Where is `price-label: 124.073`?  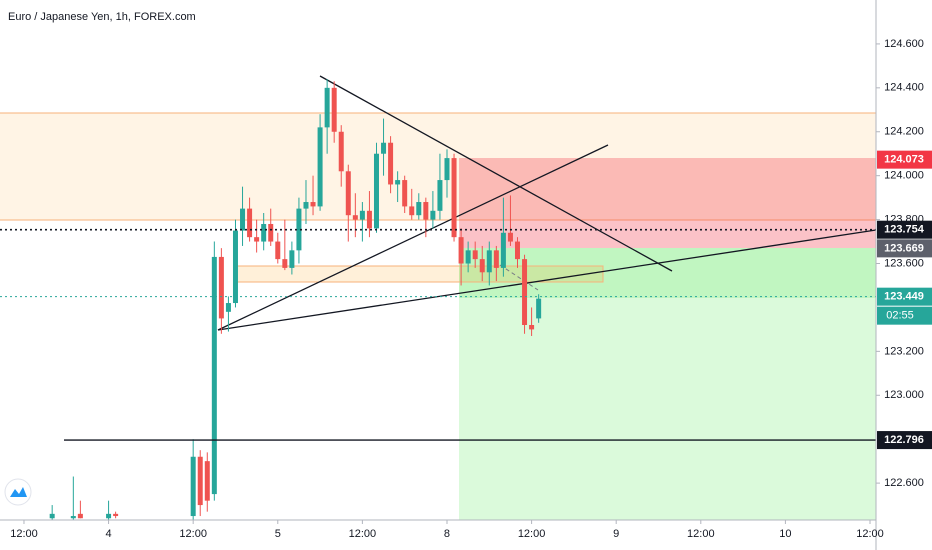 price-label: 124.073 is located at coordinates (904, 160).